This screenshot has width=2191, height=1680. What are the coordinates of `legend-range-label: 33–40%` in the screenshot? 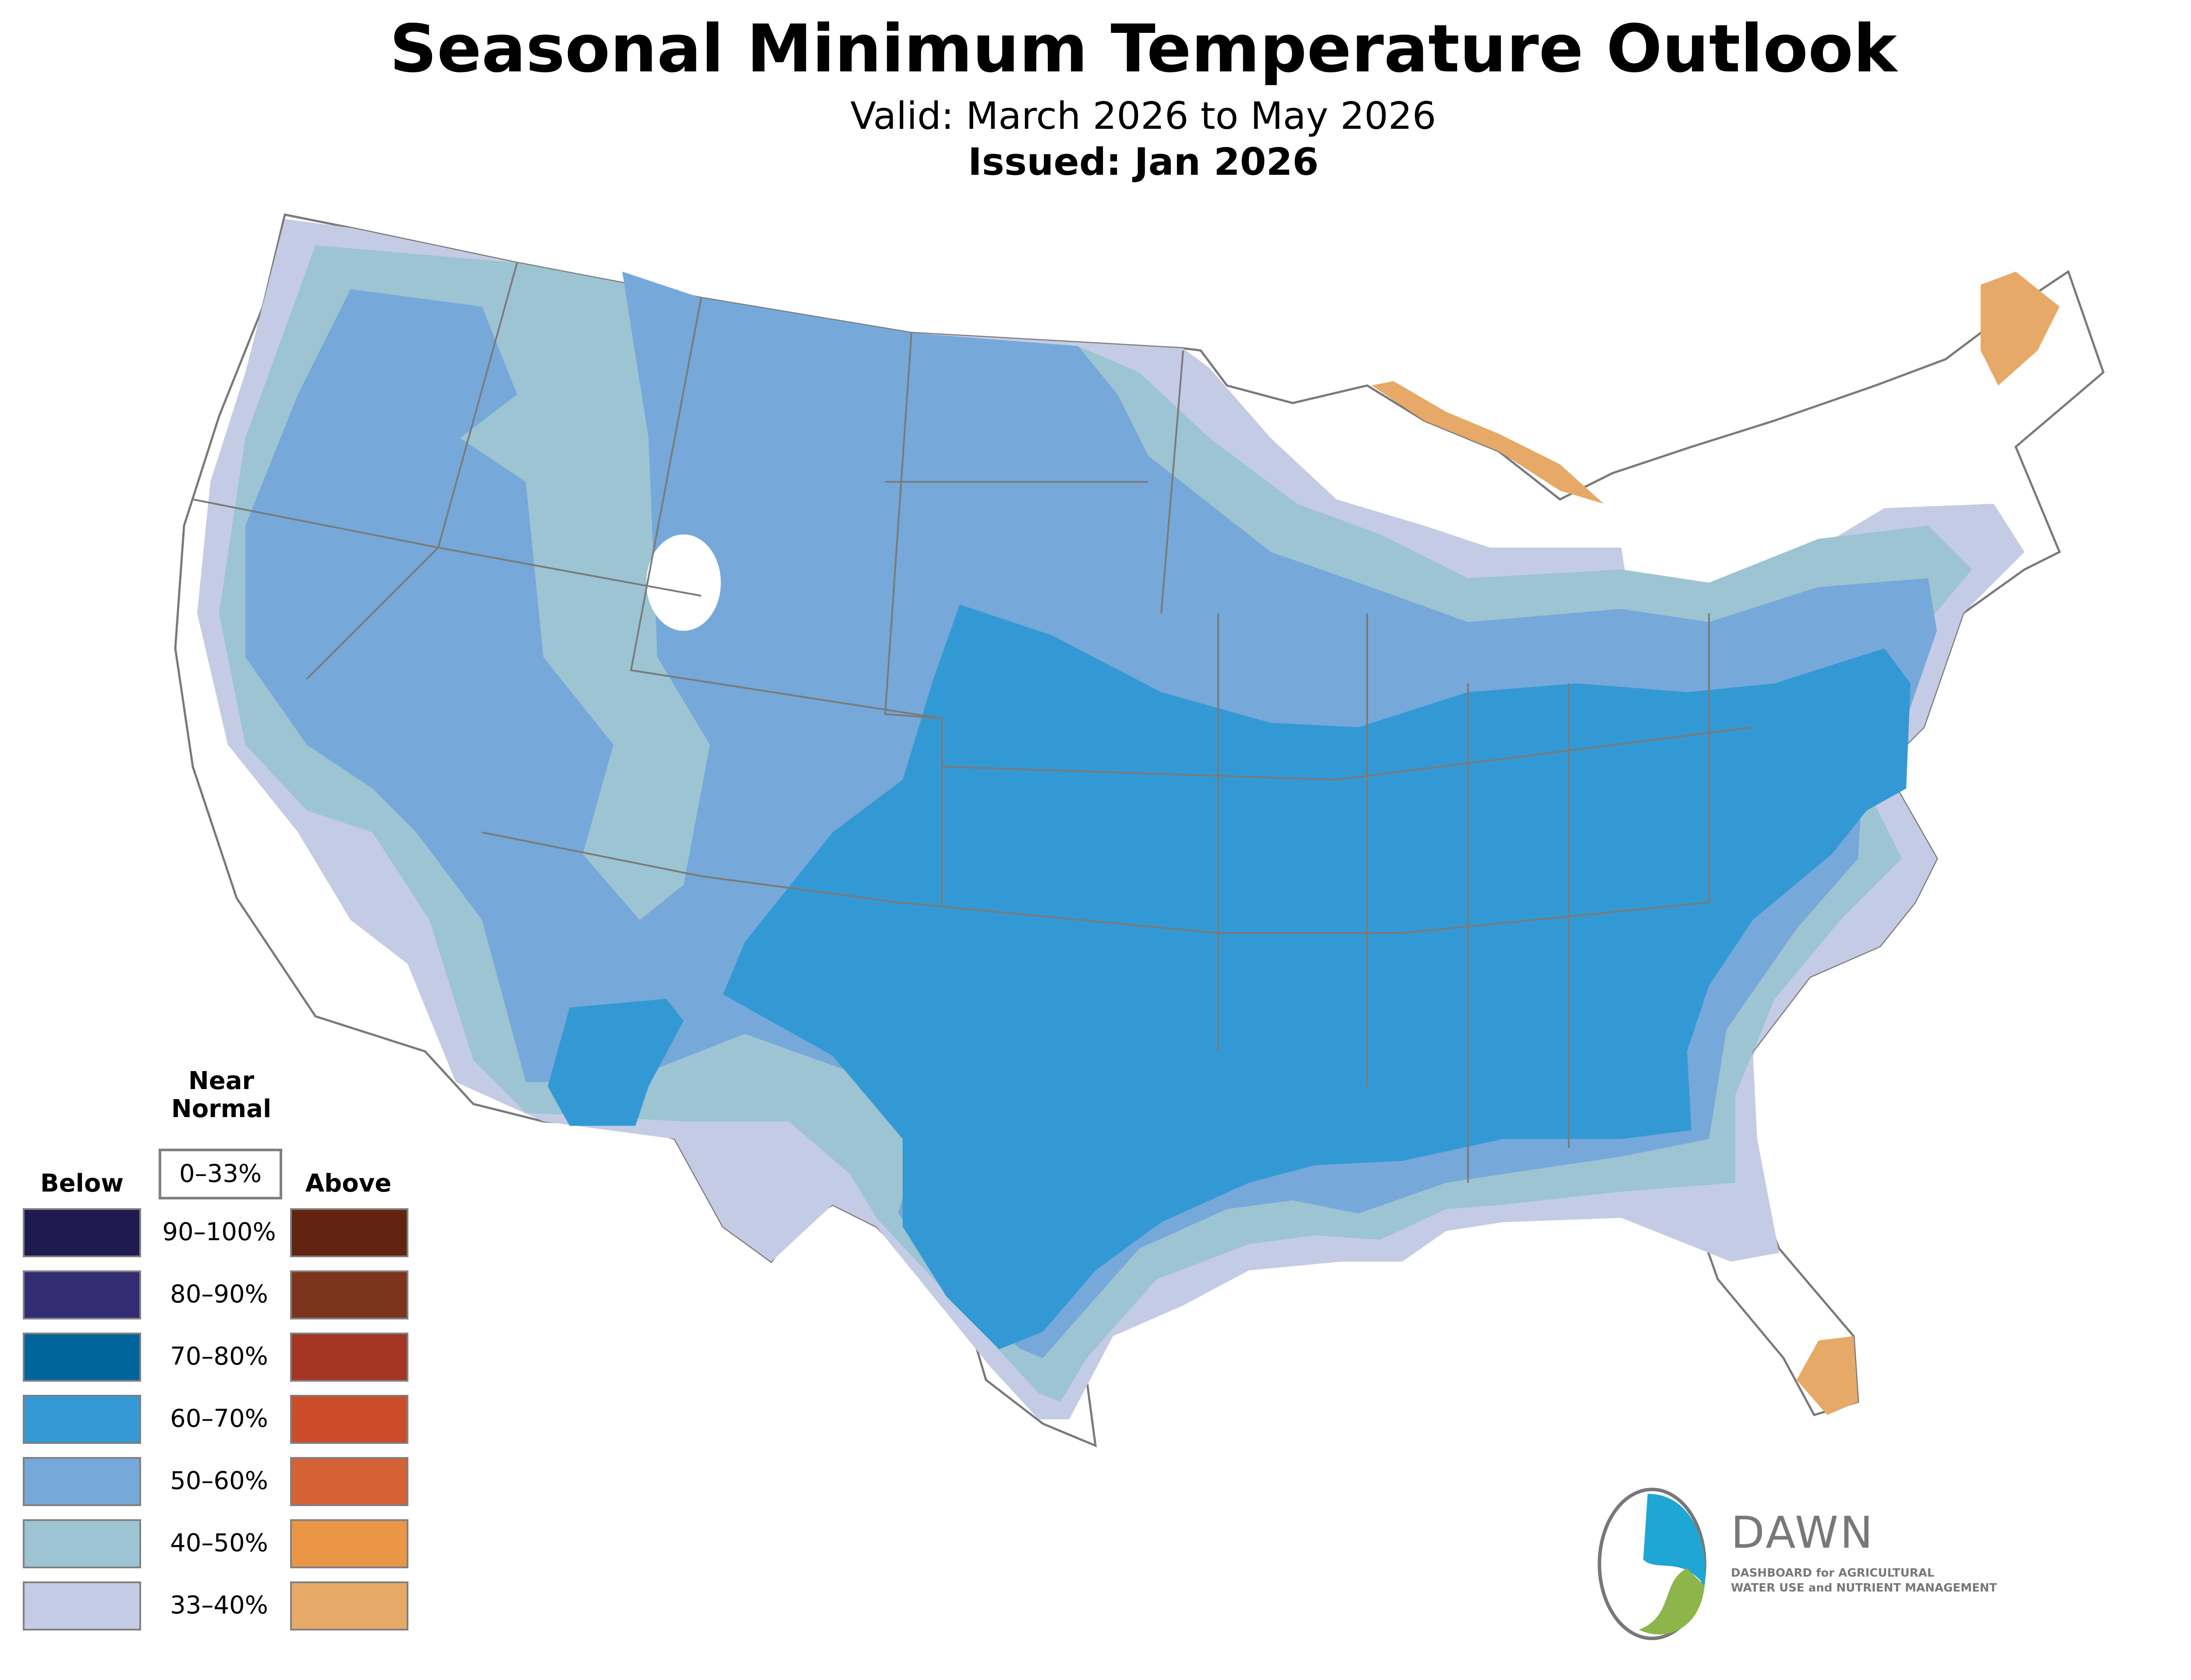 It's located at (219, 1605).